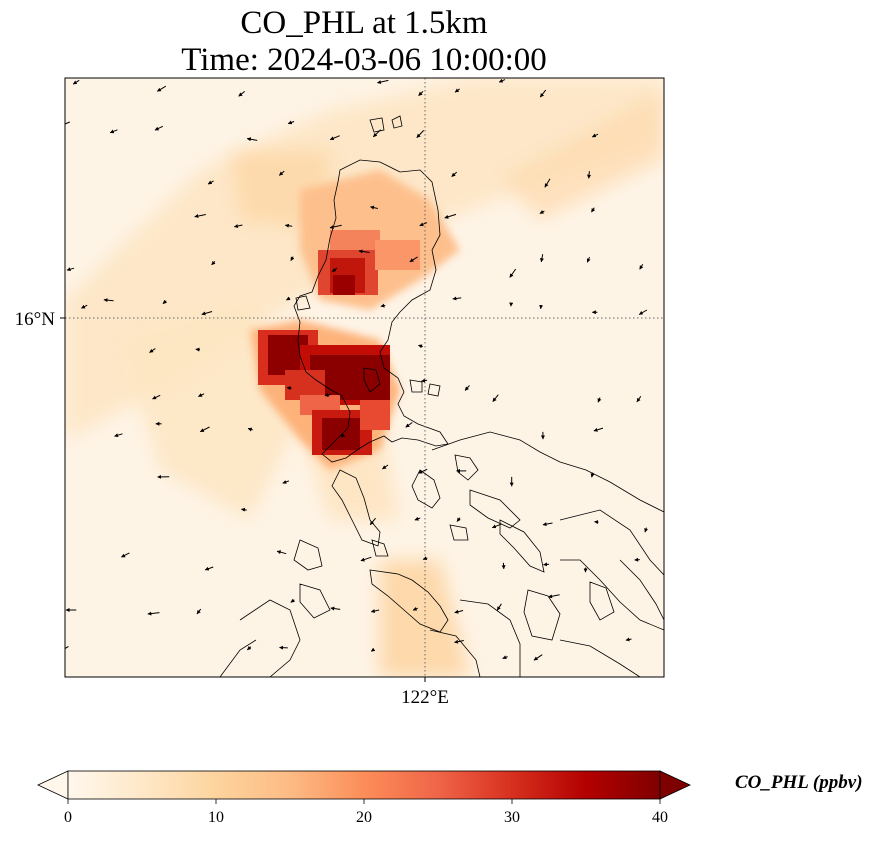  I want to click on colorbar-tick-label: 10, so click(216, 817).